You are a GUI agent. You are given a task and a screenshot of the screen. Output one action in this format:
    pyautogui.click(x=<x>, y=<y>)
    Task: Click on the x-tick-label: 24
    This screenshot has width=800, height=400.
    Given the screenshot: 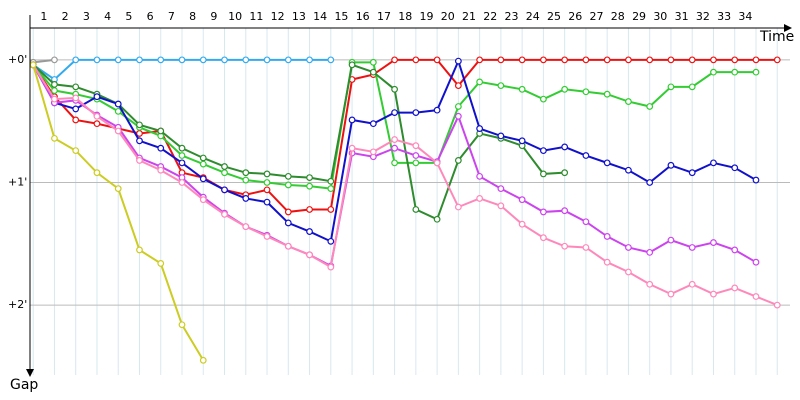 What is the action you would take?
    pyautogui.click(x=533, y=16)
    